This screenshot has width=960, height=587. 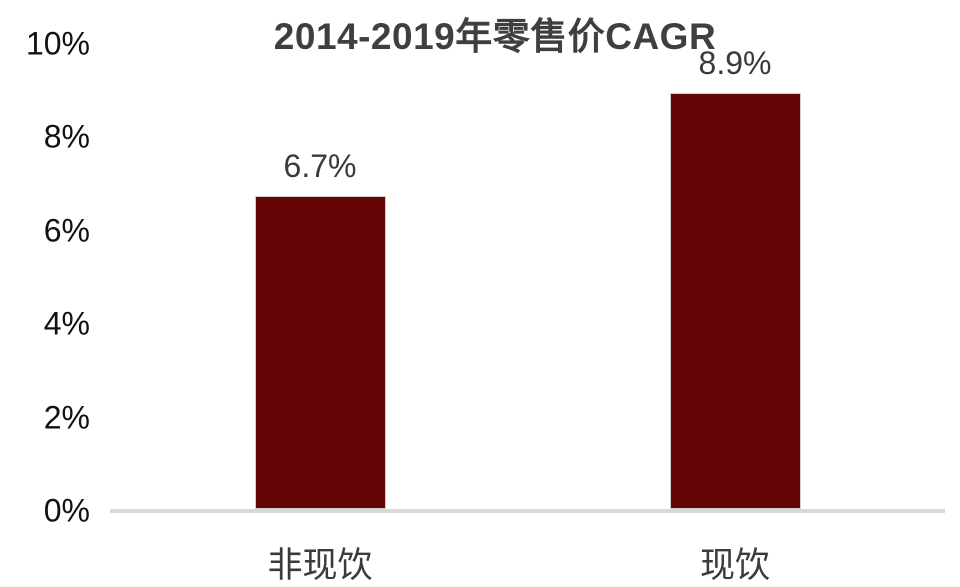 I want to click on y-tick-label-10pct: 10%, so click(x=57, y=43).